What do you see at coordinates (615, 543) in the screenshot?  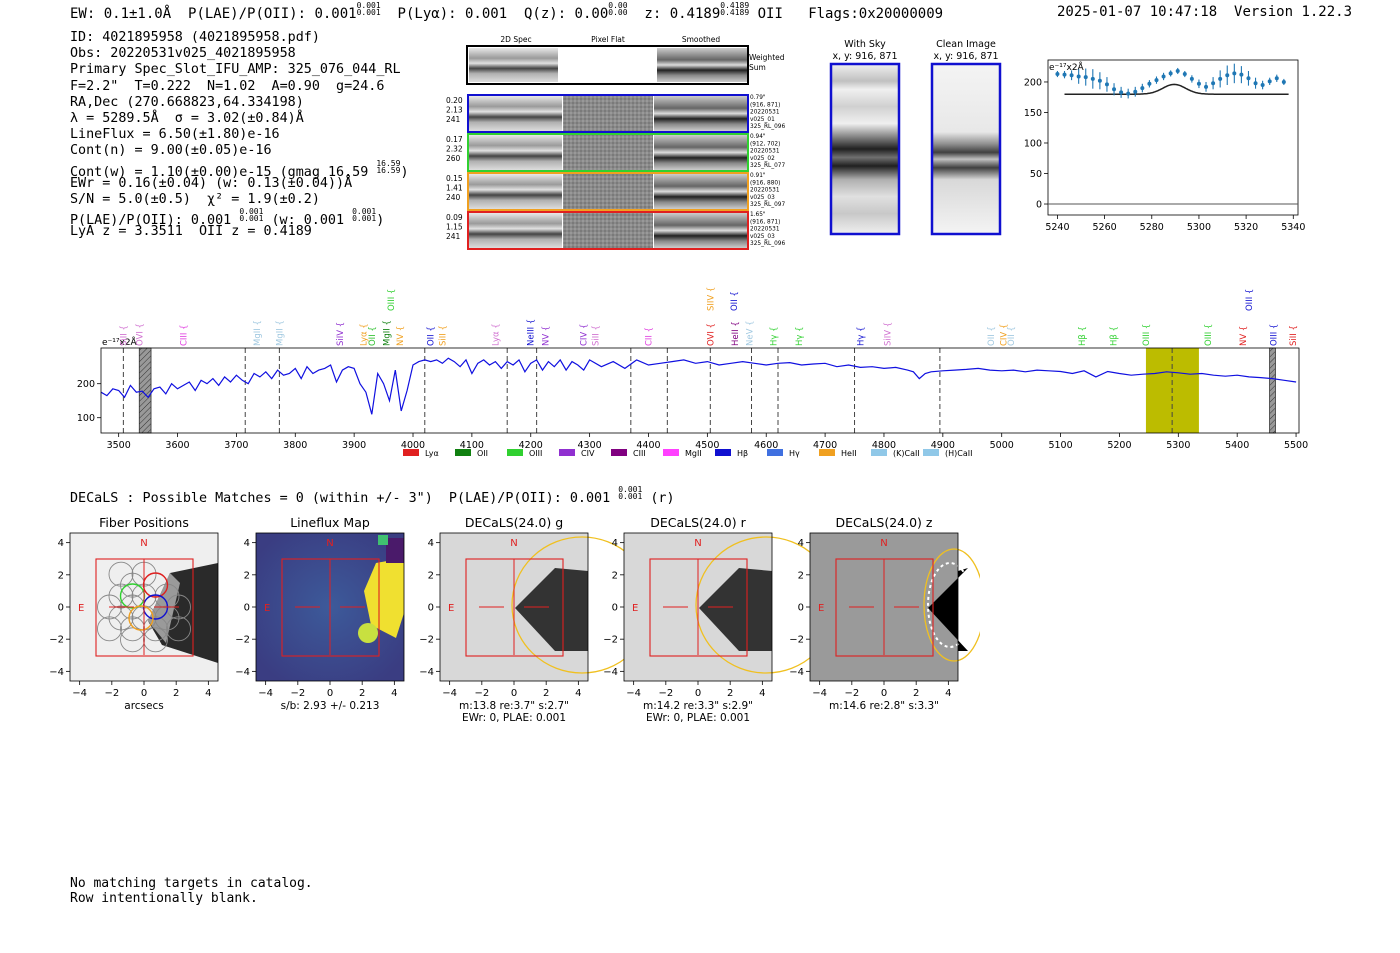 I see `panel-ytick-label: 4` at bounding box center [615, 543].